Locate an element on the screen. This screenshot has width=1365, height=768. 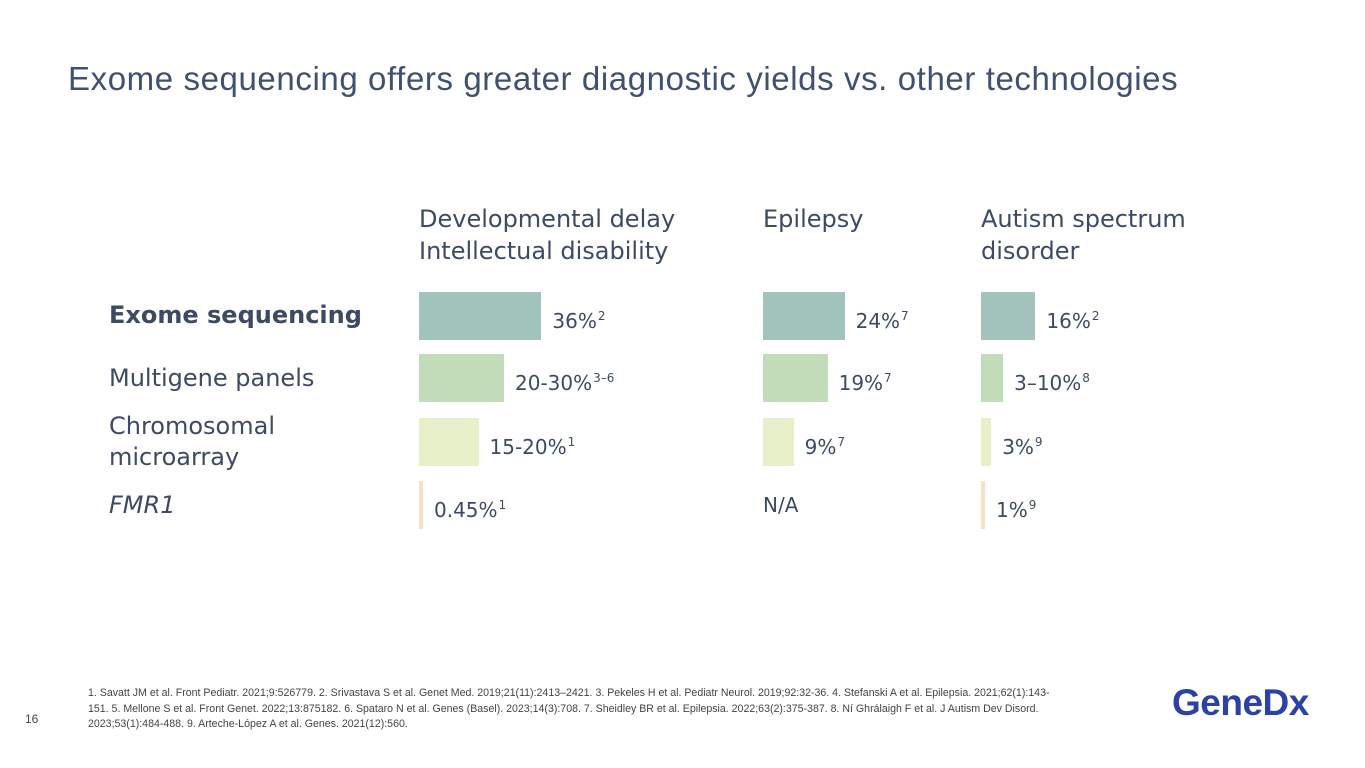
row-label-panels: Multigene panels is located at coordinates (212, 378).